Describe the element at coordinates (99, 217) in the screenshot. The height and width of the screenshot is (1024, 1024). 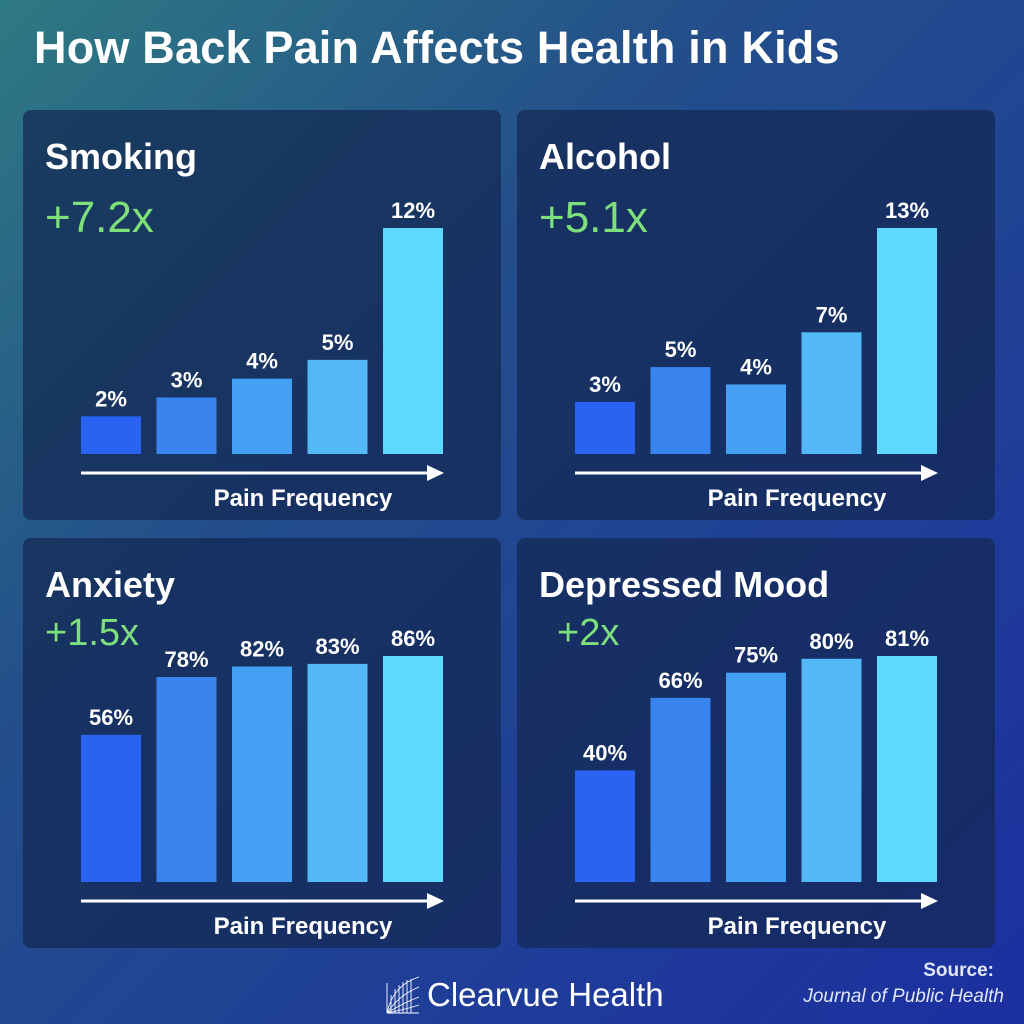
I see `multiplier-value: +7.2x` at that location.